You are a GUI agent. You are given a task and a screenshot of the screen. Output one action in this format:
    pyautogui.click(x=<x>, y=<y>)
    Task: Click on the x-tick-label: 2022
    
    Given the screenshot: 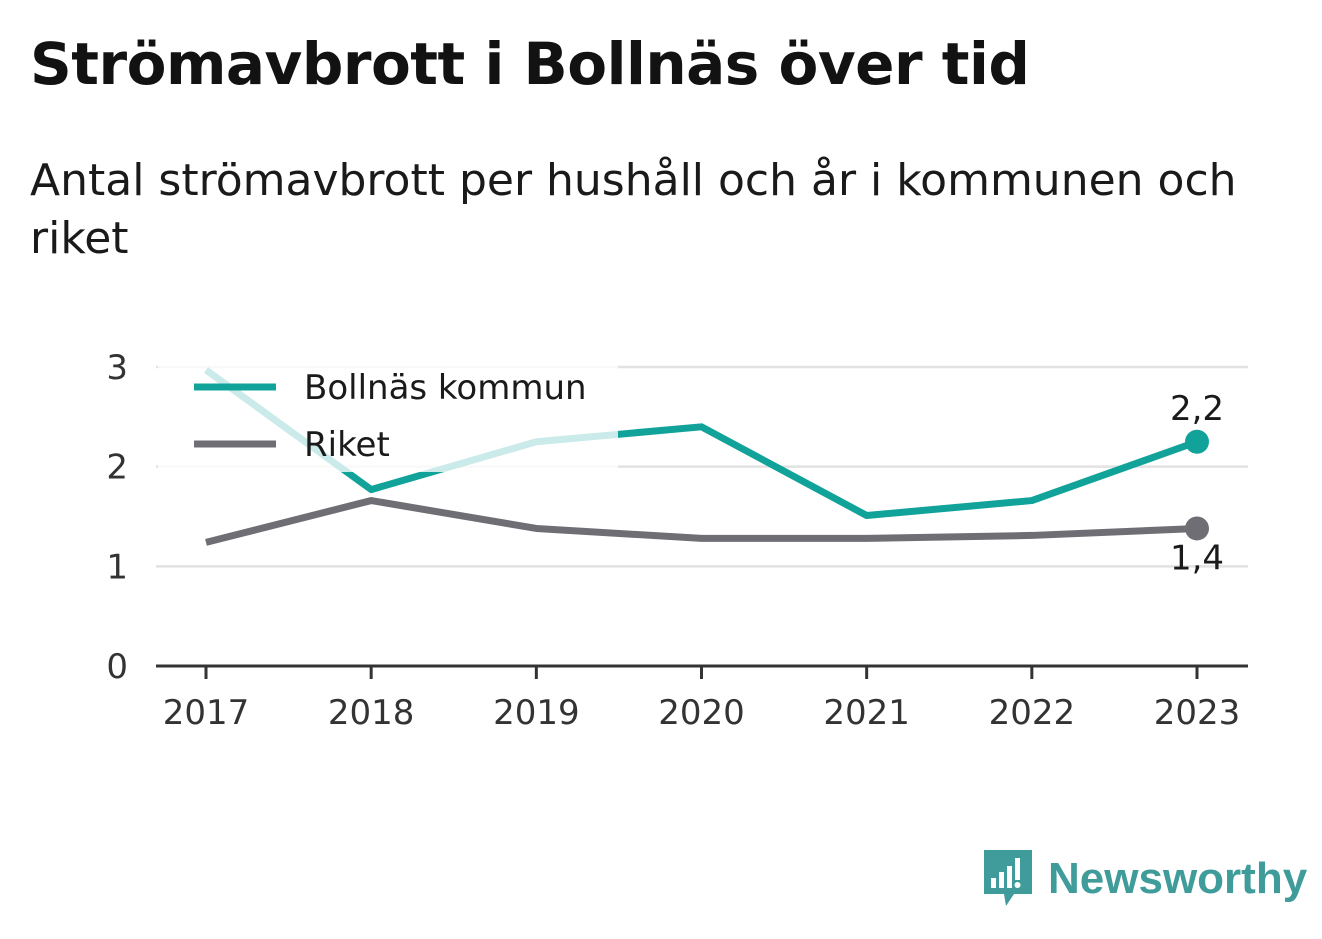 What is the action you would take?
    pyautogui.click(x=1032, y=713)
    